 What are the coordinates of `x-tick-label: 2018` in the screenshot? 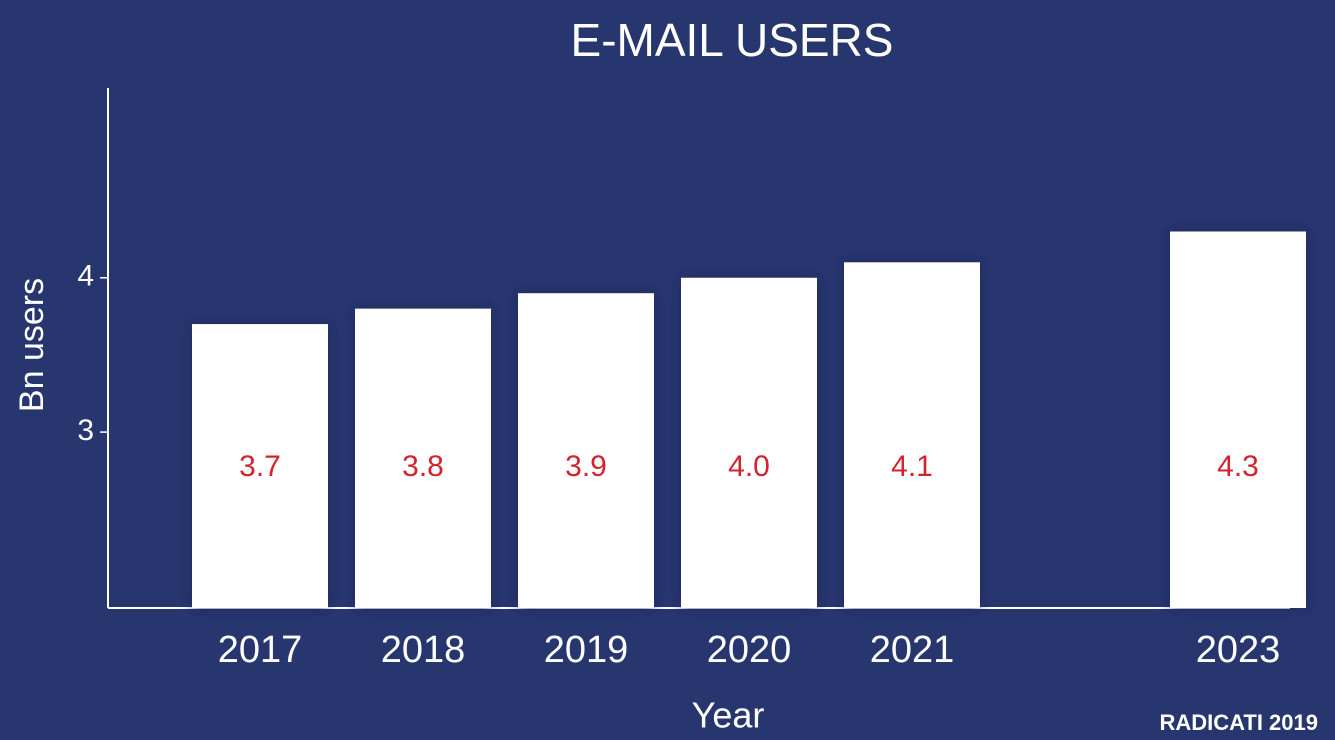 It's located at (423, 650).